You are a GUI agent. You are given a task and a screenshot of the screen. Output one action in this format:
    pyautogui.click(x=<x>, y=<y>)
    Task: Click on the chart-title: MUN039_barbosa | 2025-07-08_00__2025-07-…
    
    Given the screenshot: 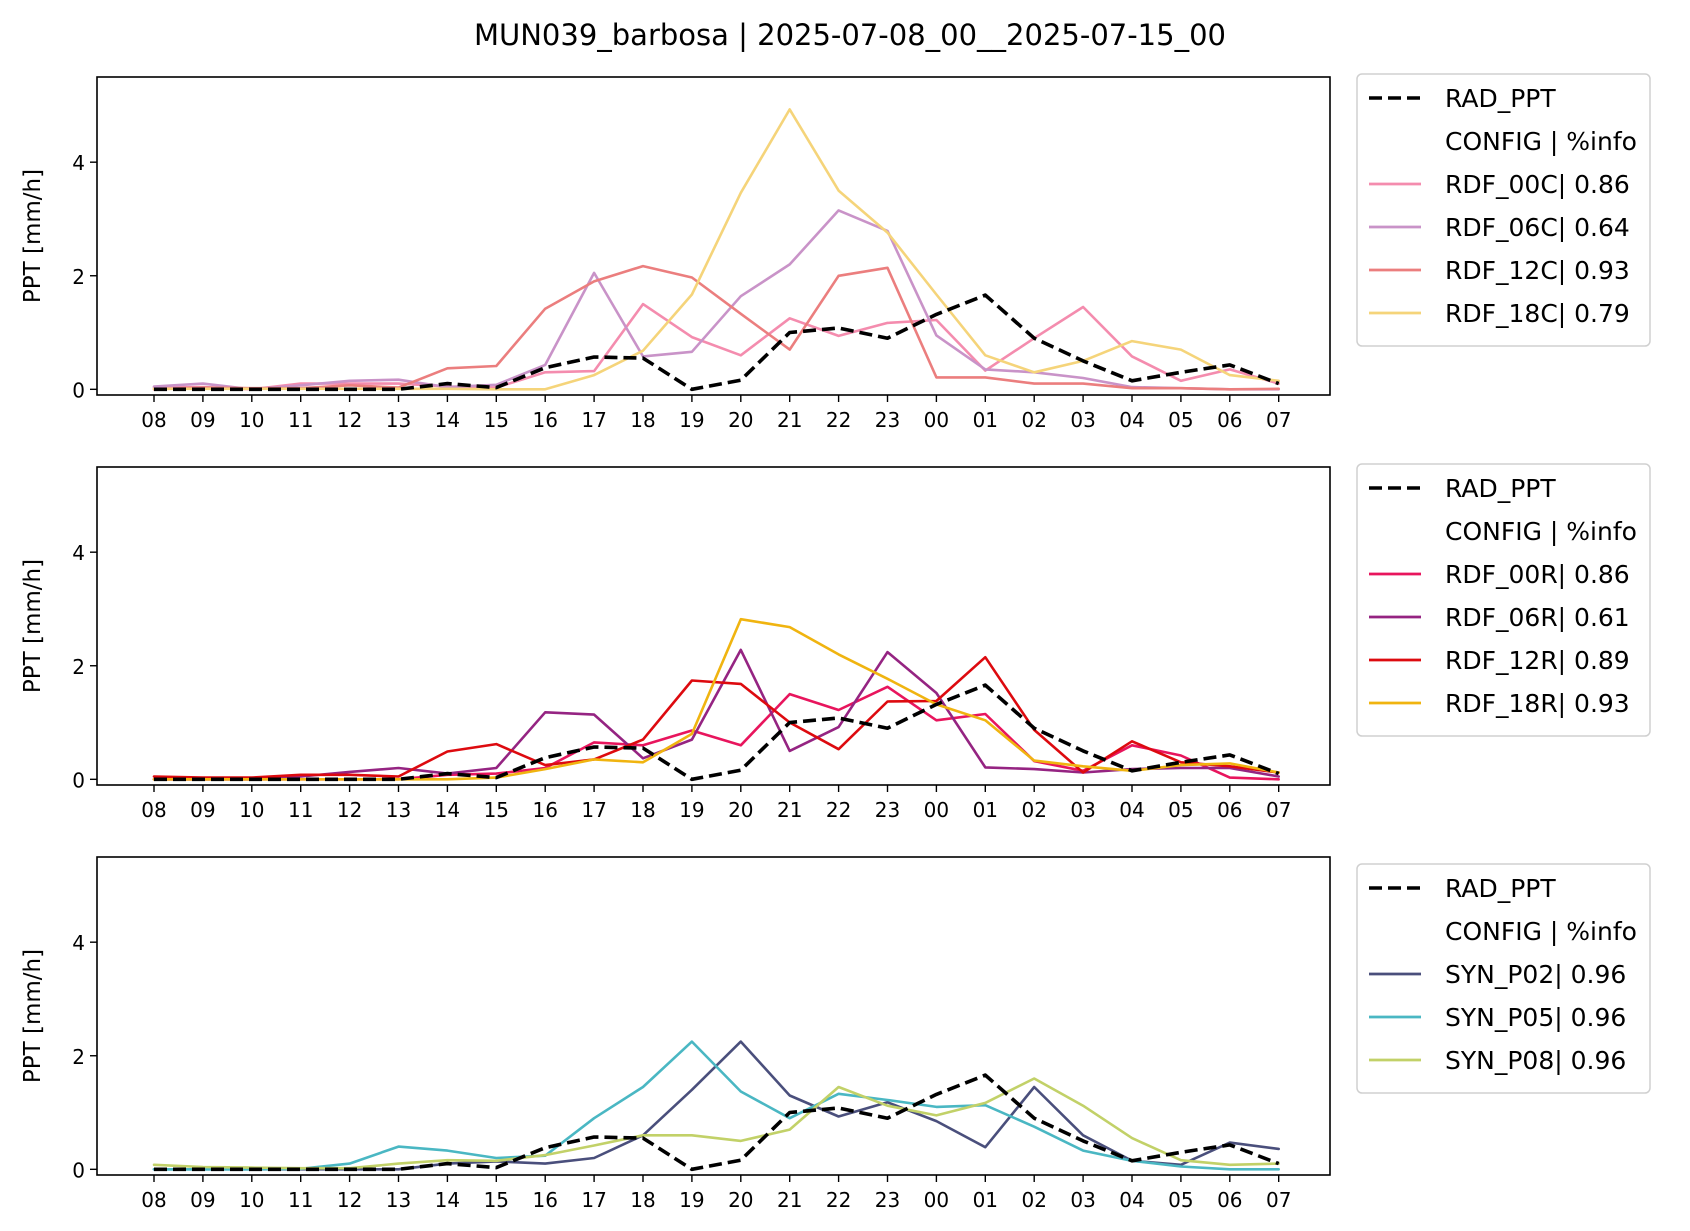 What is the action you would take?
    pyautogui.click(x=850, y=35)
    